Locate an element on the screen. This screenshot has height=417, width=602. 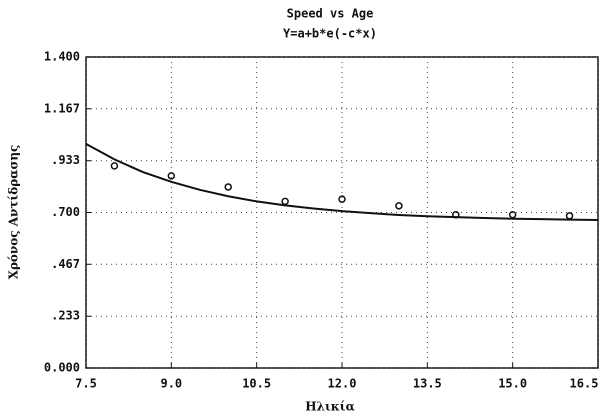
y-tick-label: .933 is located at coordinates (65, 160).